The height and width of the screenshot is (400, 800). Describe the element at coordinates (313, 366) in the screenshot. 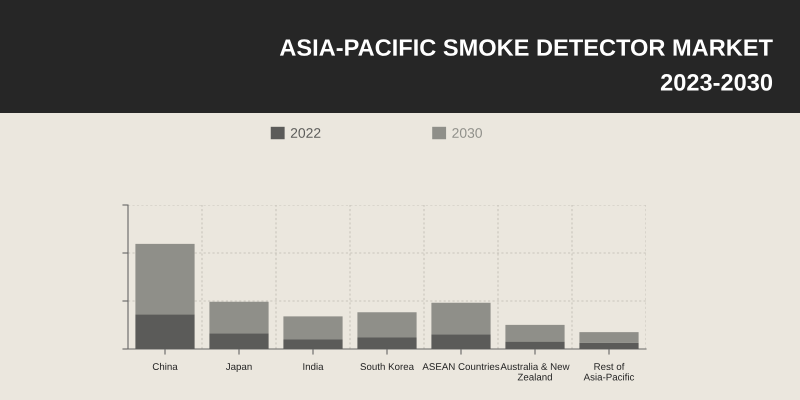

I see `x-tick-label: India` at that location.